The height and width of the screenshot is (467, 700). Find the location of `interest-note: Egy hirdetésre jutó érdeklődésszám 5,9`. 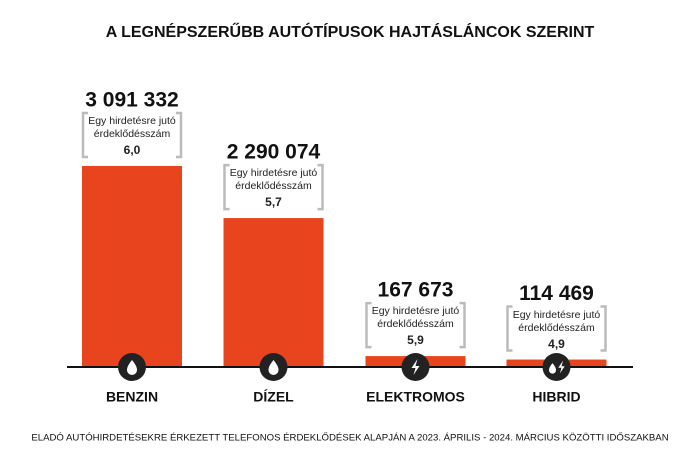

interest-note: Egy hirdetésre jutó érdeklődésszám 5,9 is located at coordinates (416, 326).